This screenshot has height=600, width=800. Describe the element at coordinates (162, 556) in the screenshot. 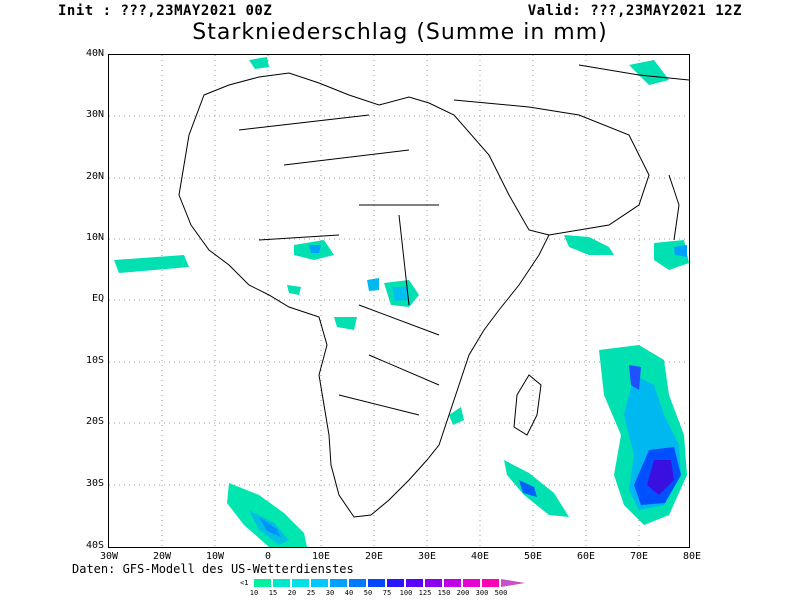

I see `lon-label: 20W` at that location.